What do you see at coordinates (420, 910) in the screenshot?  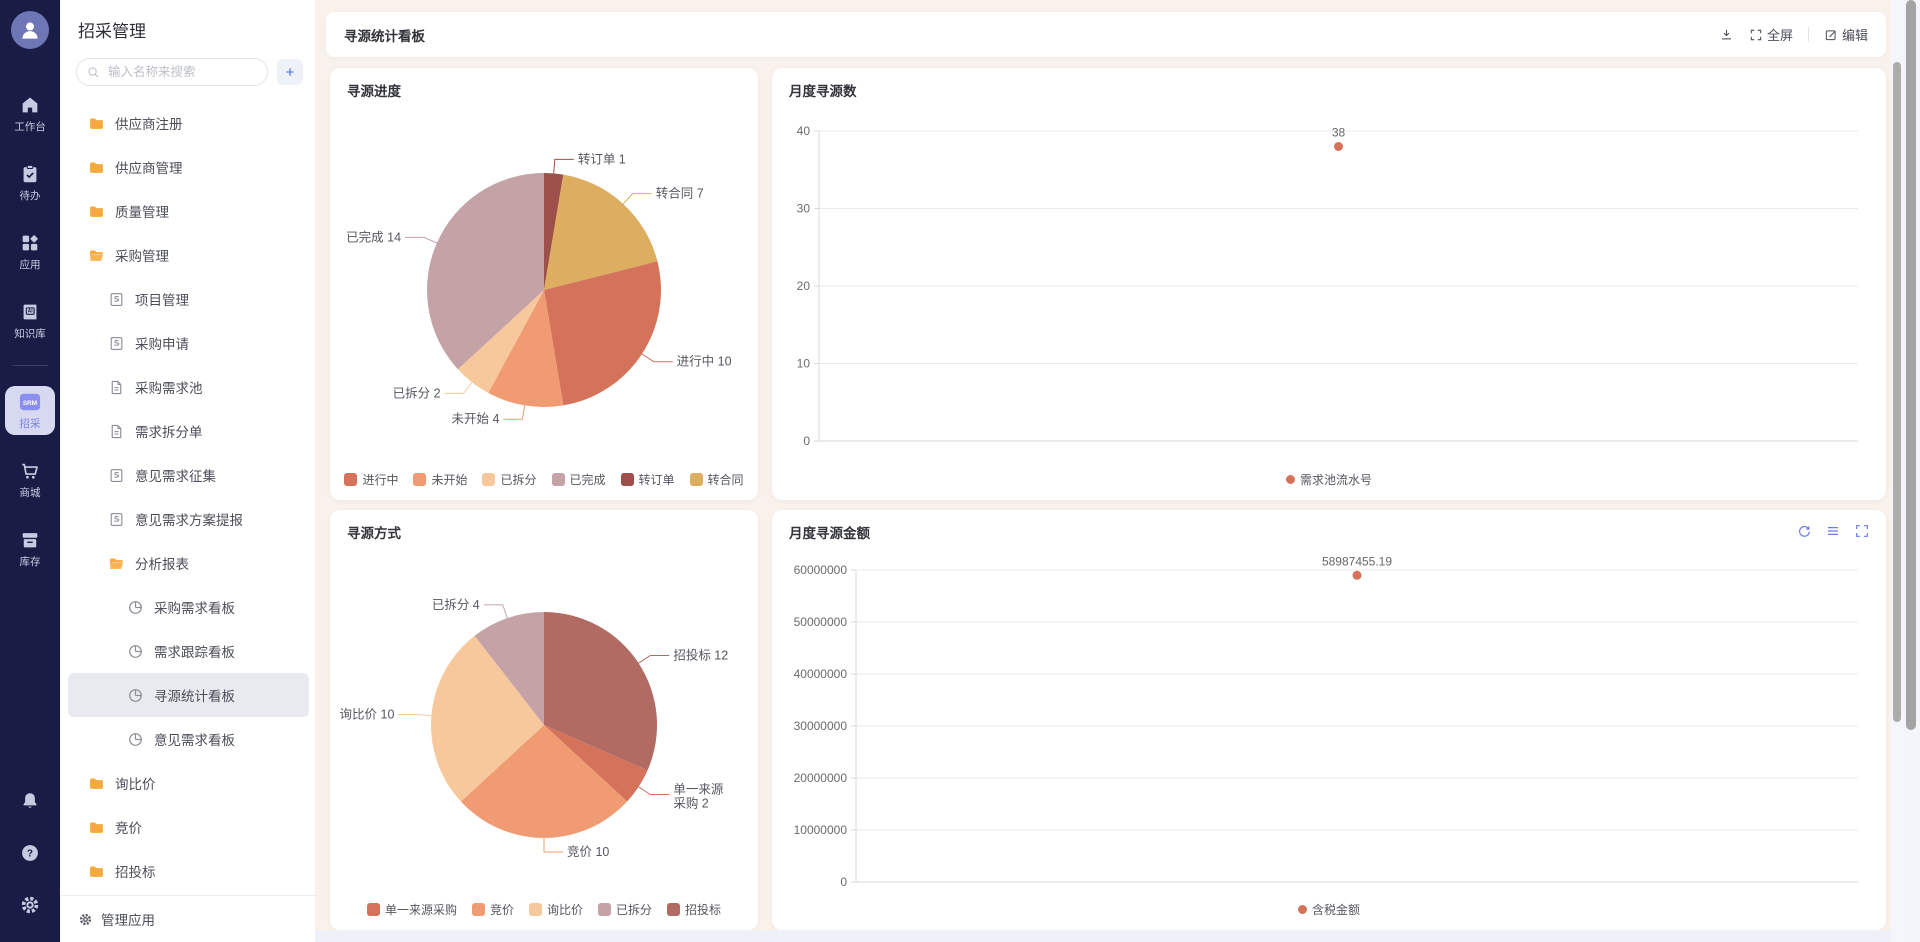 I see `legend-label: 单一来源采购` at bounding box center [420, 910].